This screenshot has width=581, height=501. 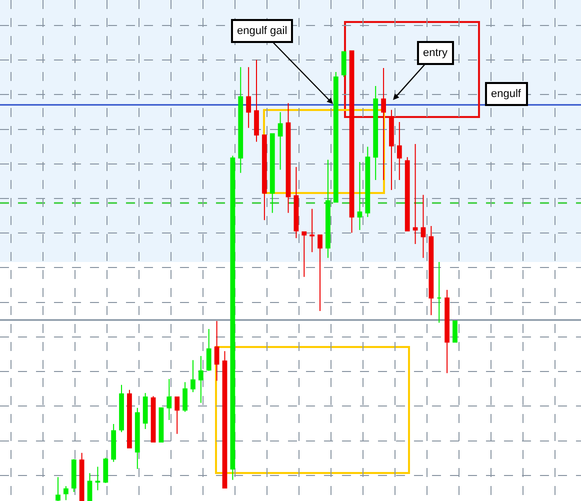 What do you see at coordinates (506, 94) in the screenshot?
I see `text: engulf` at bounding box center [506, 94].